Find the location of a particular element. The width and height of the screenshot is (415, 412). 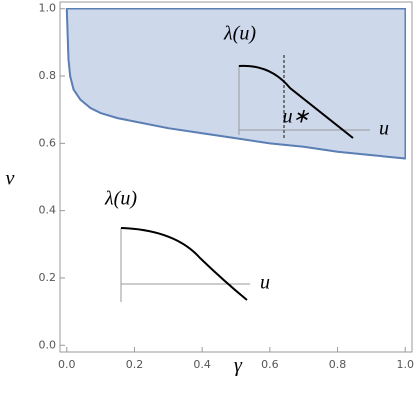

x-tick-label: 0.2 is located at coordinates (135, 364).